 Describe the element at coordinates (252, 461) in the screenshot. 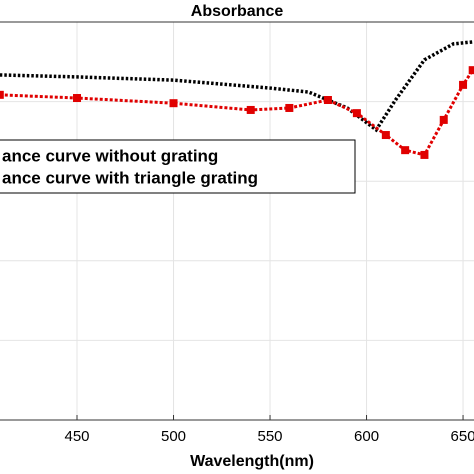

I see `x-axis-label: Wavelength(nm)` at that location.